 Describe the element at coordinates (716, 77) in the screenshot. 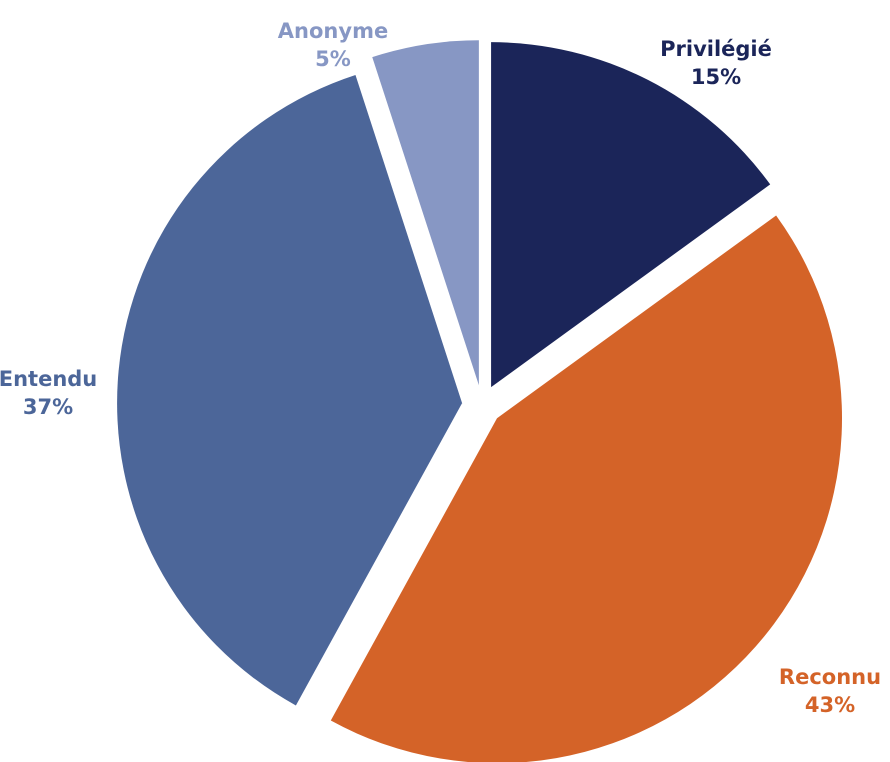

I see `slice-percent-privilegie: 15%` at that location.